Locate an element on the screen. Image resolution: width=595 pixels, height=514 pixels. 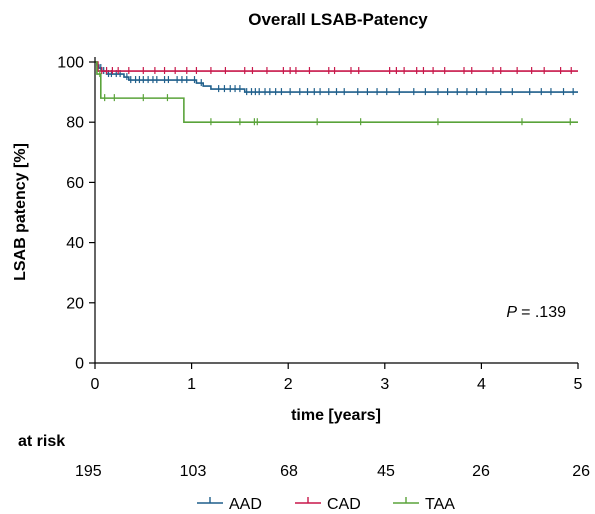
y-axis-label: LSAB patency [%] is located at coordinates (20, 212).